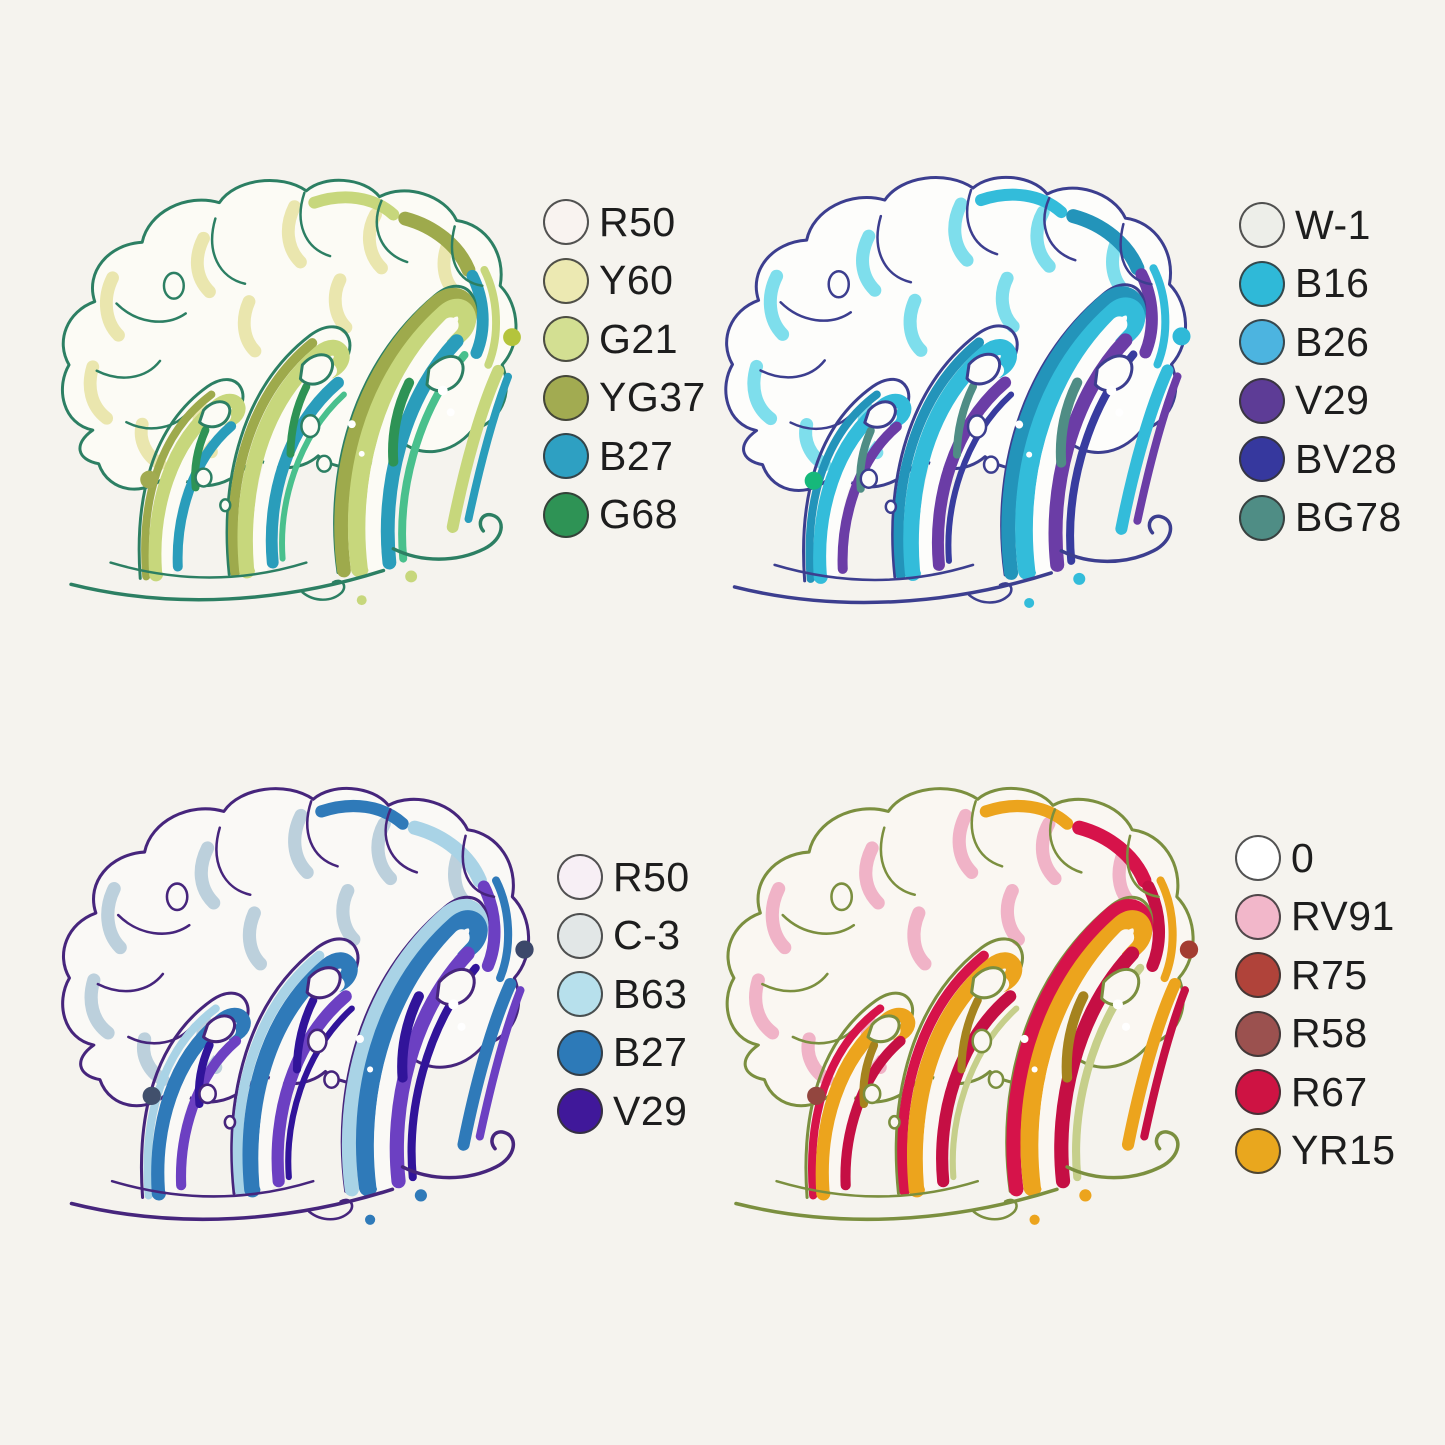 Image resolution: width=1445 pixels, height=1445 pixels. What do you see at coordinates (638, 514) in the screenshot?
I see `color-code-label: G68` at bounding box center [638, 514].